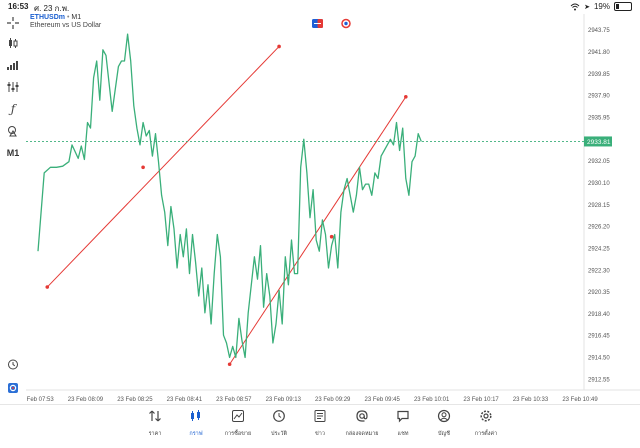 The height and width of the screenshot is (448, 640). I want to click on nav-label: กราฟ, so click(196, 434).